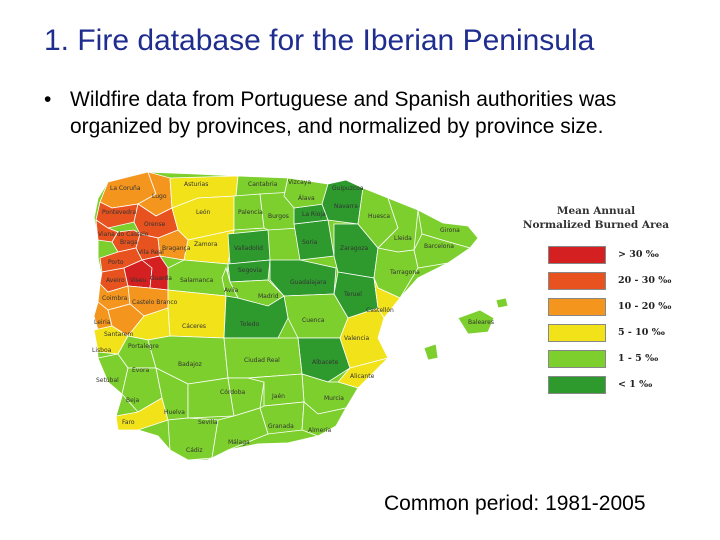 This screenshot has height=540, width=720. I want to click on label-valladolid: Valladolid, so click(248, 248).